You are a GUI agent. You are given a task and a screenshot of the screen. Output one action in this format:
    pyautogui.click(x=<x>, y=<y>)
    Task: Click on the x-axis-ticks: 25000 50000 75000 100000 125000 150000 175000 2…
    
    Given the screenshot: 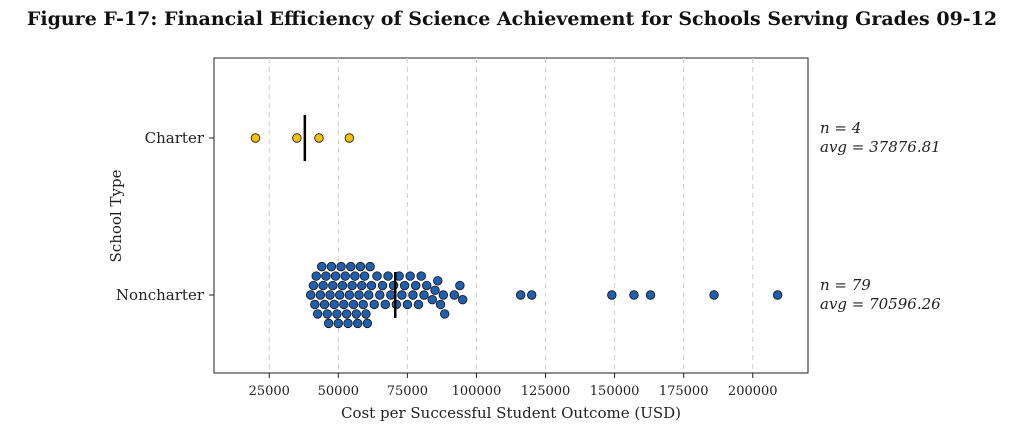 What is the action you would take?
    pyautogui.click(x=513, y=386)
    